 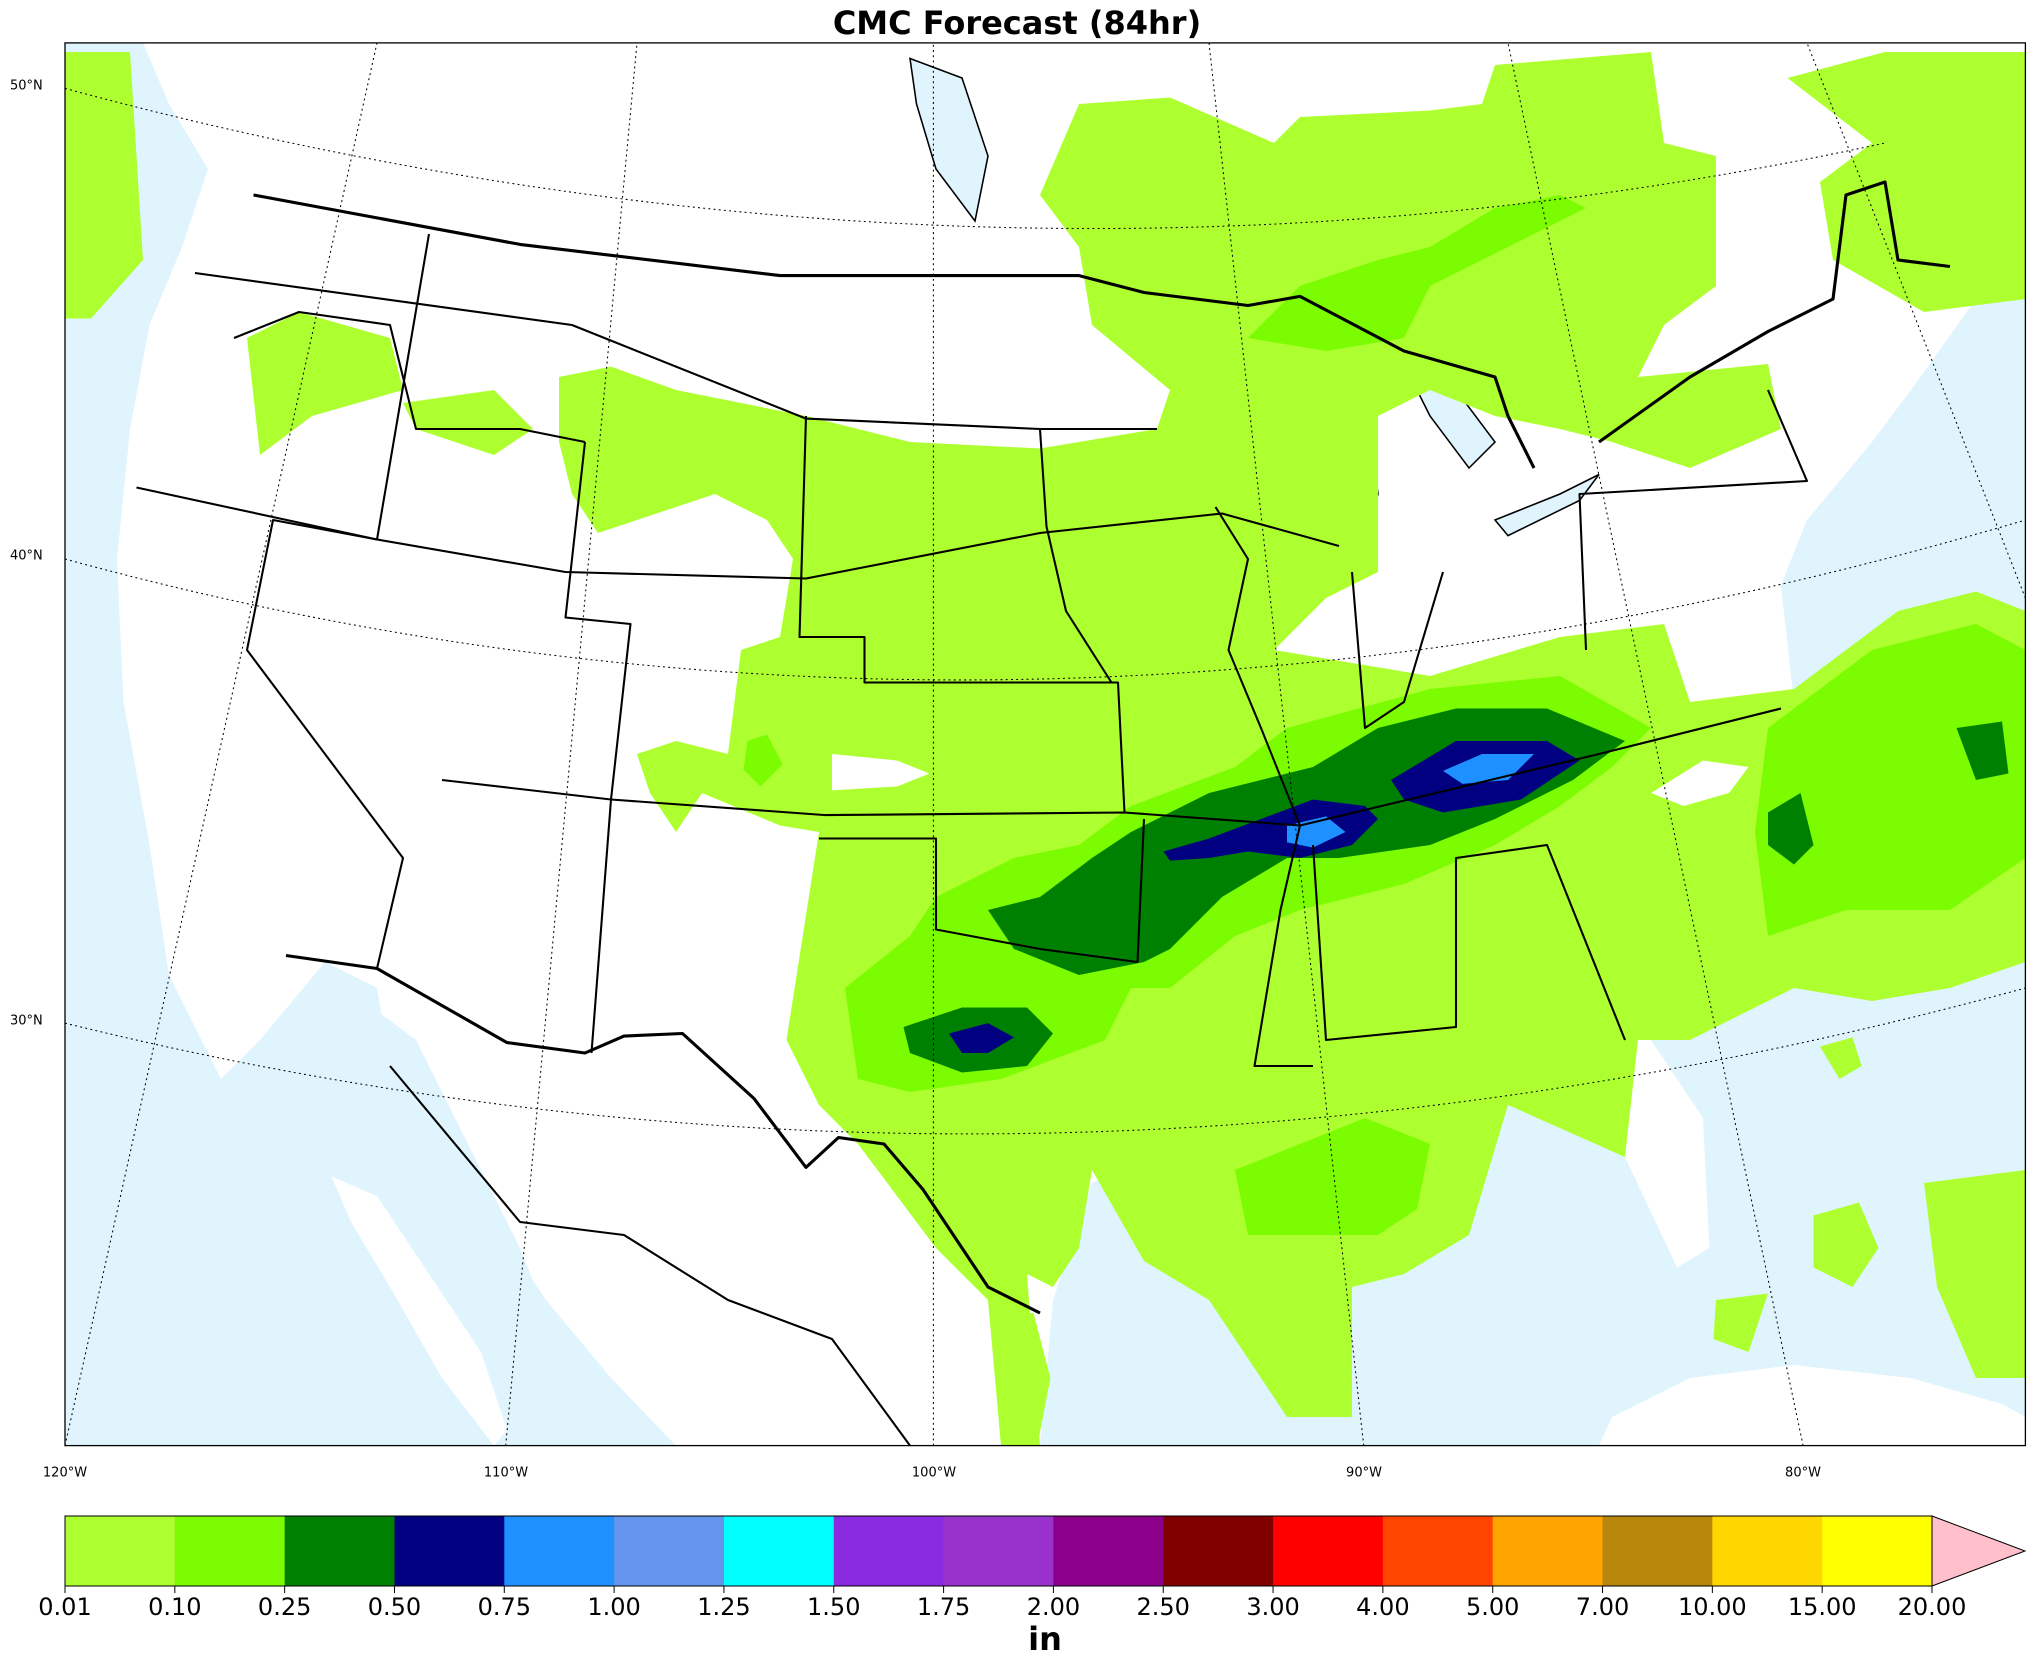 What do you see at coordinates (26, 86) in the screenshot?
I see `lat-label: 50°N` at bounding box center [26, 86].